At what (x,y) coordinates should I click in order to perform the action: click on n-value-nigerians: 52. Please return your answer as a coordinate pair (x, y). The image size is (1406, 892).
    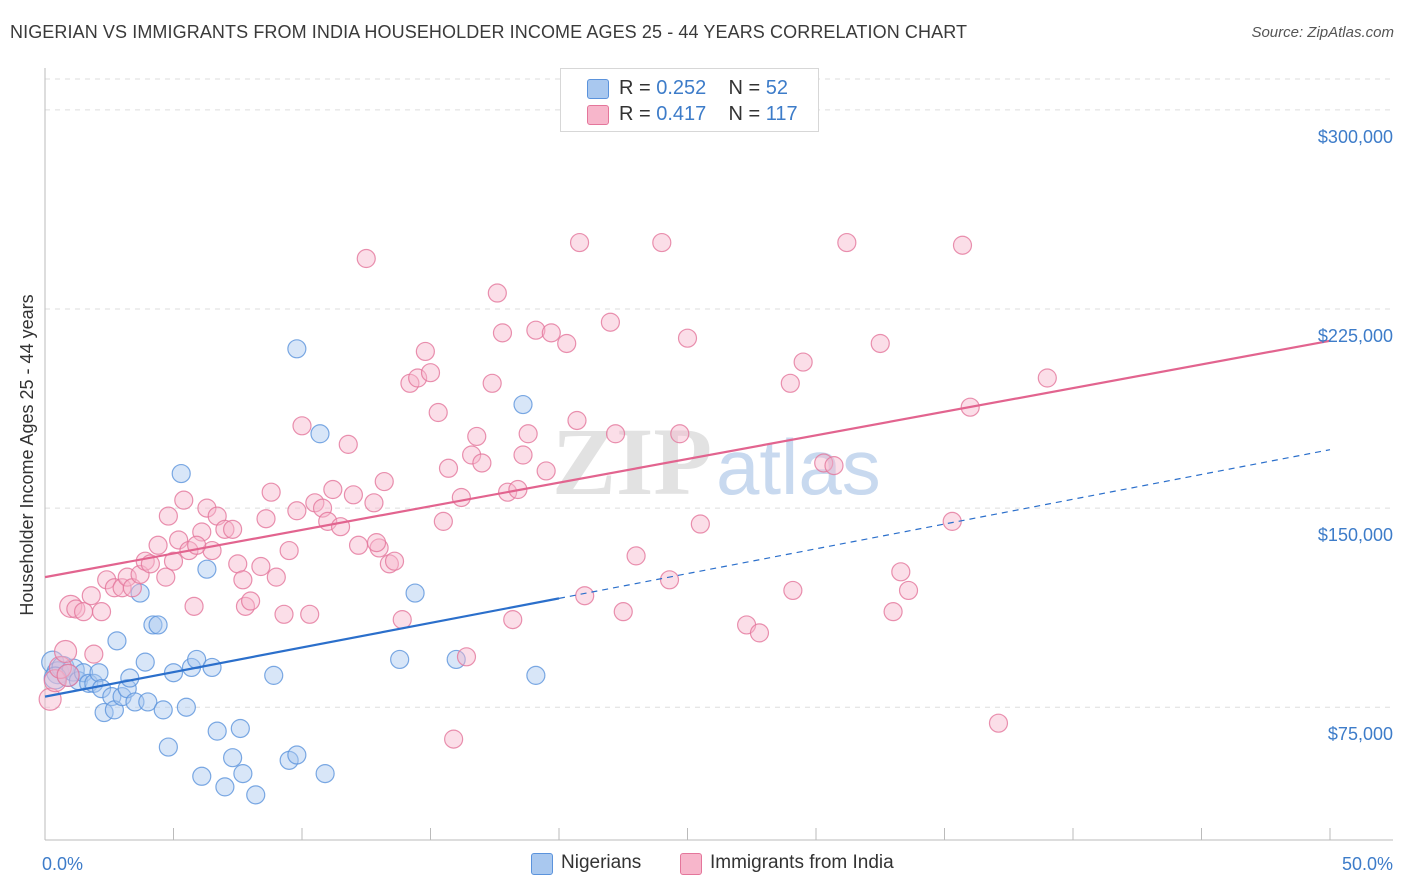
    Looking at the image, I should click on (777, 88).